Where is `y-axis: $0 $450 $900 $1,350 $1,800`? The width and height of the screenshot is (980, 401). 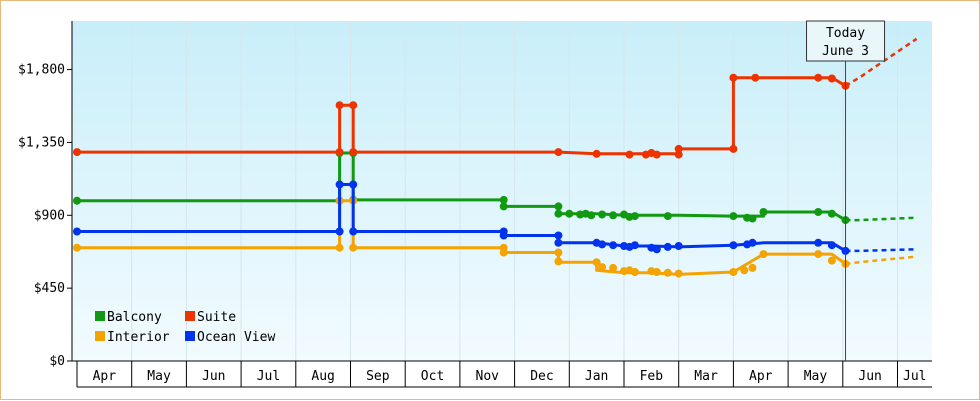
y-axis: $0 $450 $900 $1,350 $1,800 is located at coordinates (45, 195).